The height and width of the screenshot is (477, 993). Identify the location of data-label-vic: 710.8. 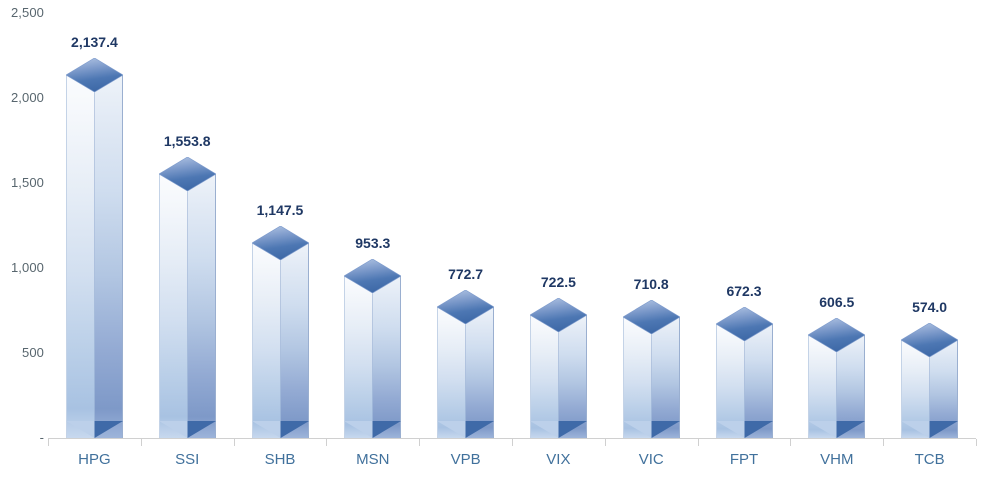
(651, 284).